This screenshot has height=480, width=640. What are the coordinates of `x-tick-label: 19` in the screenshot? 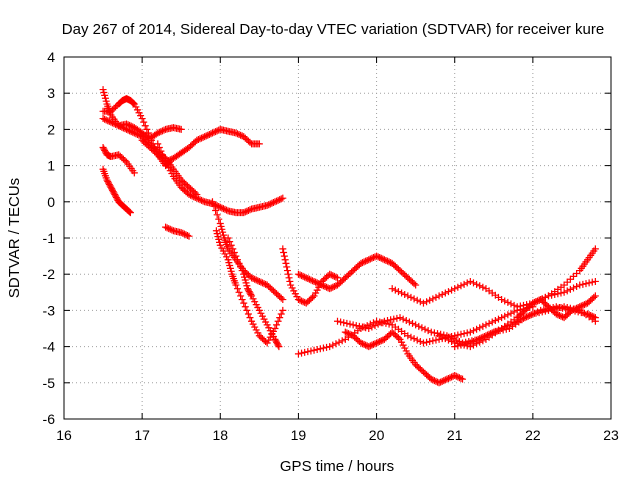 It's located at (299, 435).